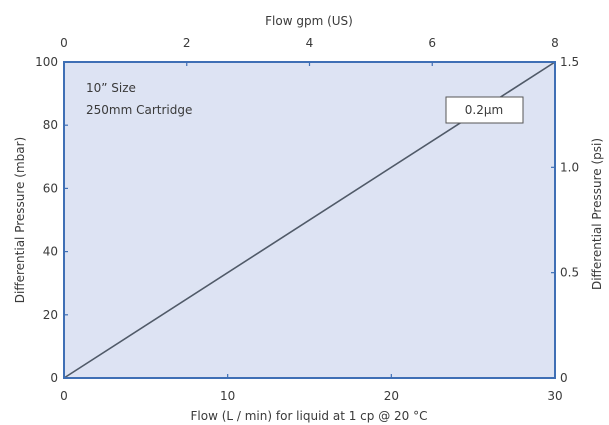  I want to click on secondary-x-tick-label: 0, so click(64, 43).